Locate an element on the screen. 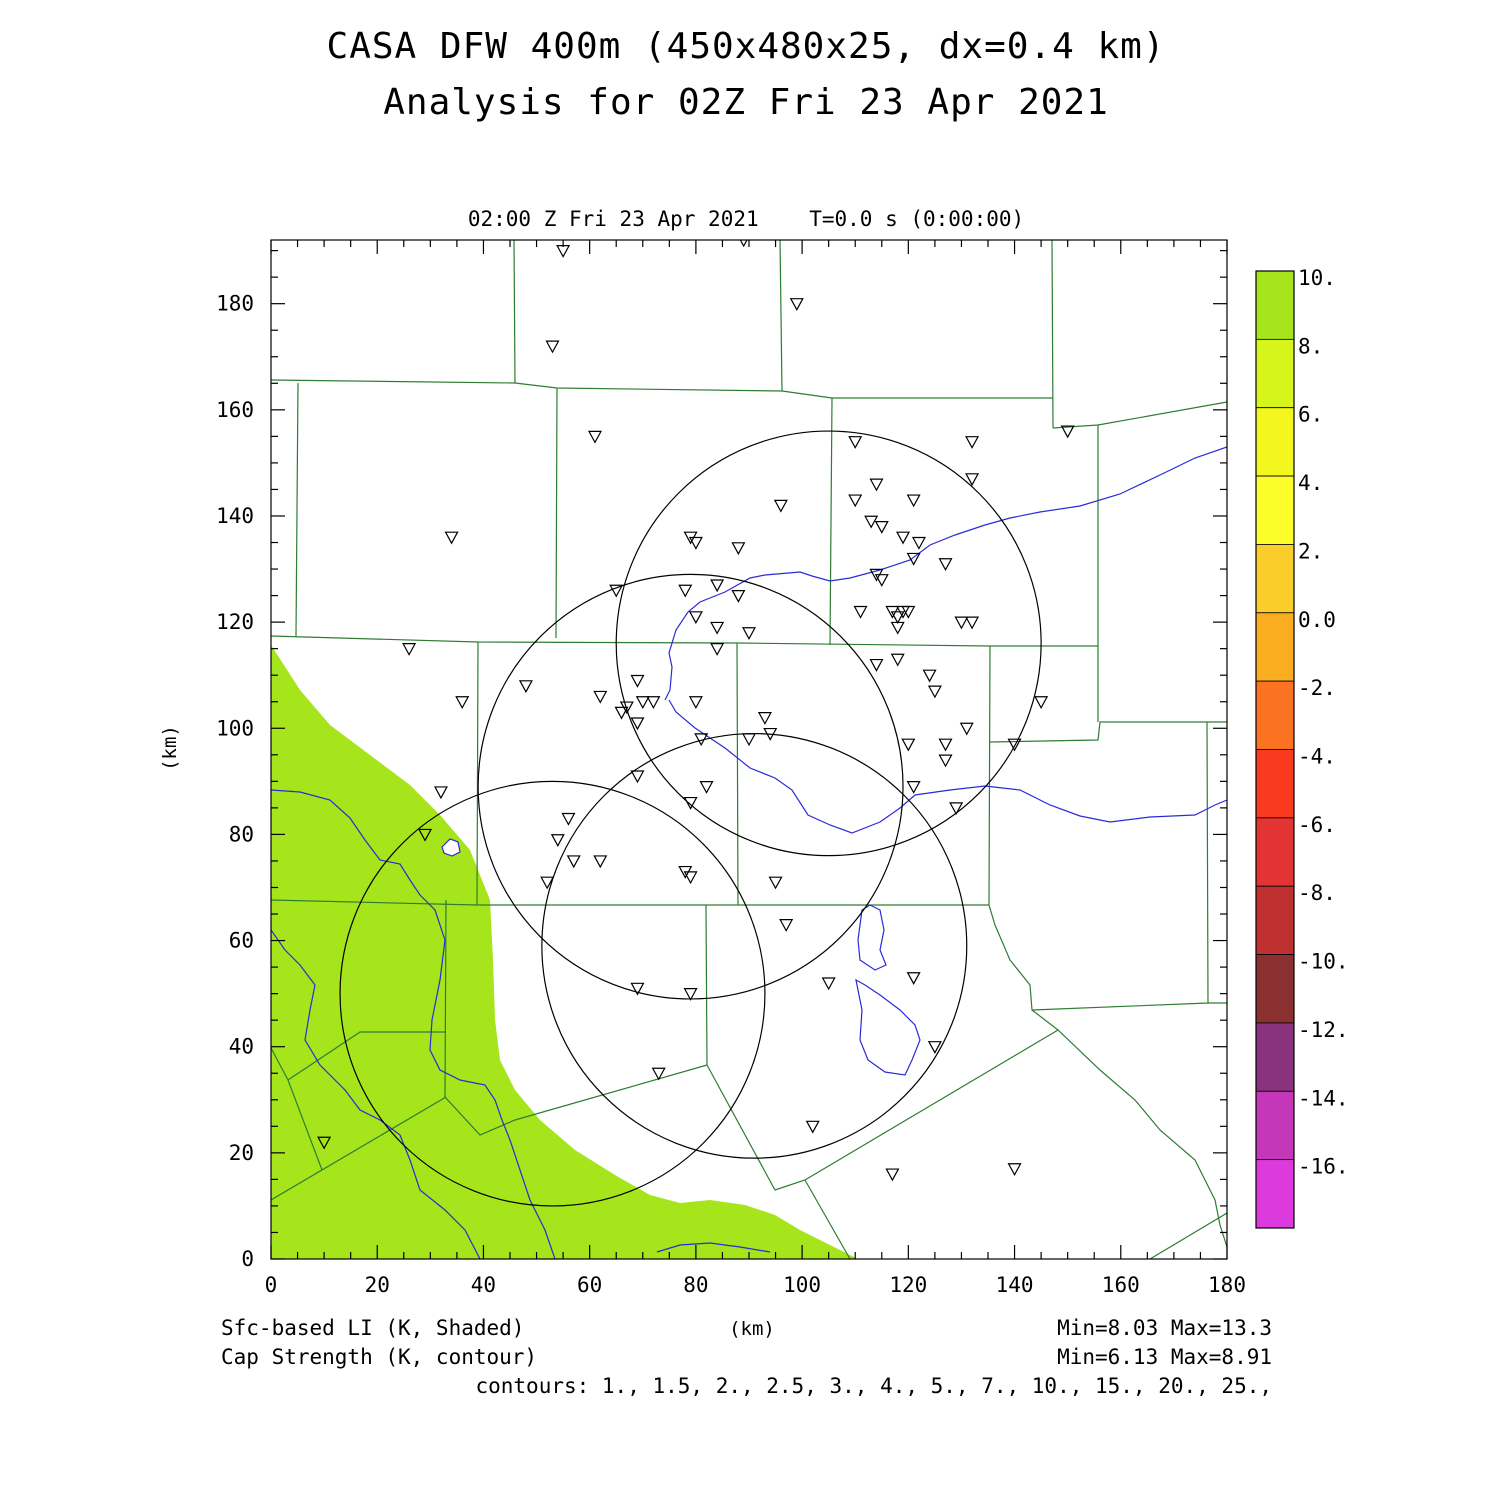 This screenshot has width=1500, height=1500. shaded-field-label: Sfc-based LI (K, Shaded) is located at coordinates (372, 1328).